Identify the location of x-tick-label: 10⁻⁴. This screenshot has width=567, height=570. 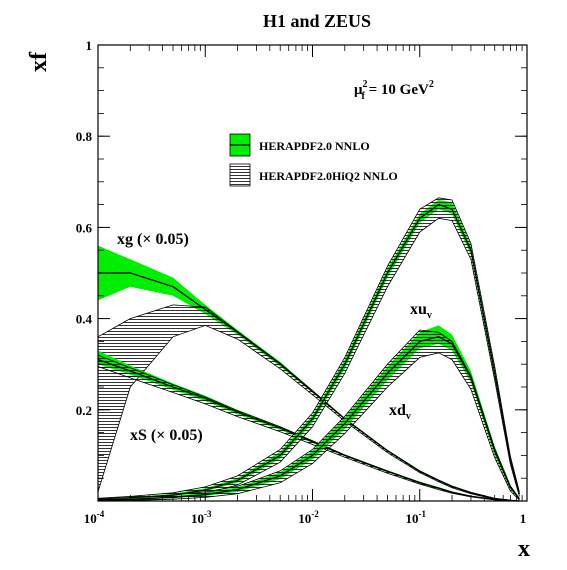
(94, 517).